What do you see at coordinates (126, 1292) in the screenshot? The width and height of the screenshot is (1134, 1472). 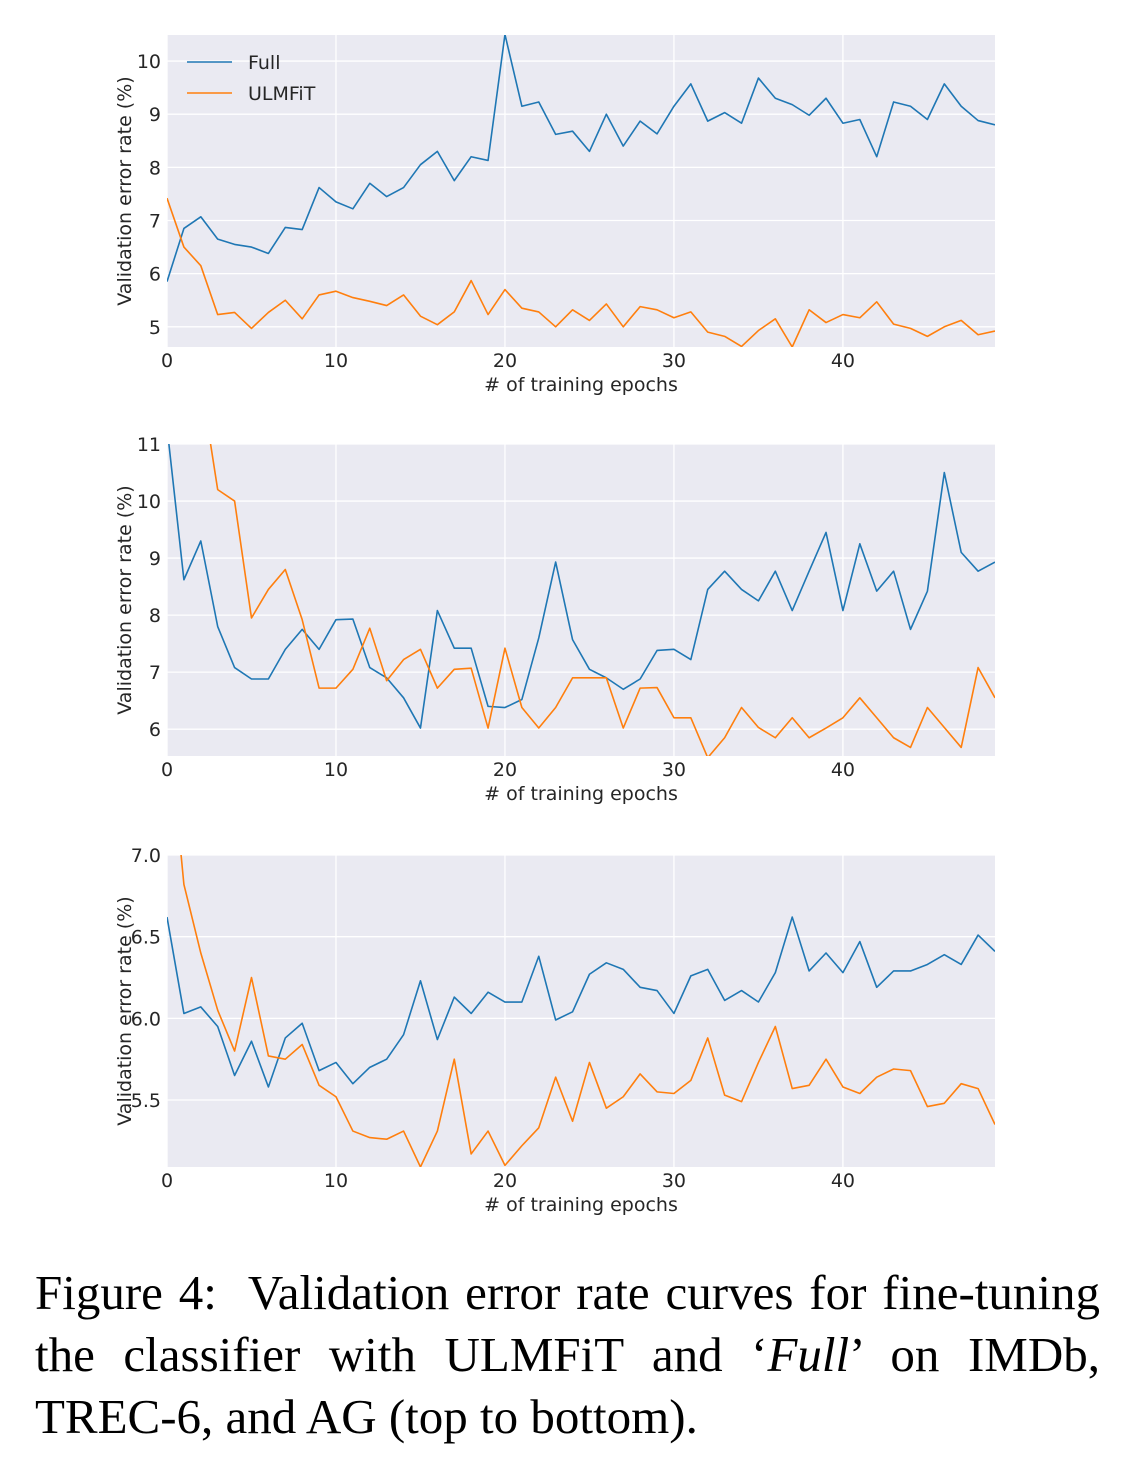 I see `caption-label: Figure 4:` at bounding box center [126, 1292].